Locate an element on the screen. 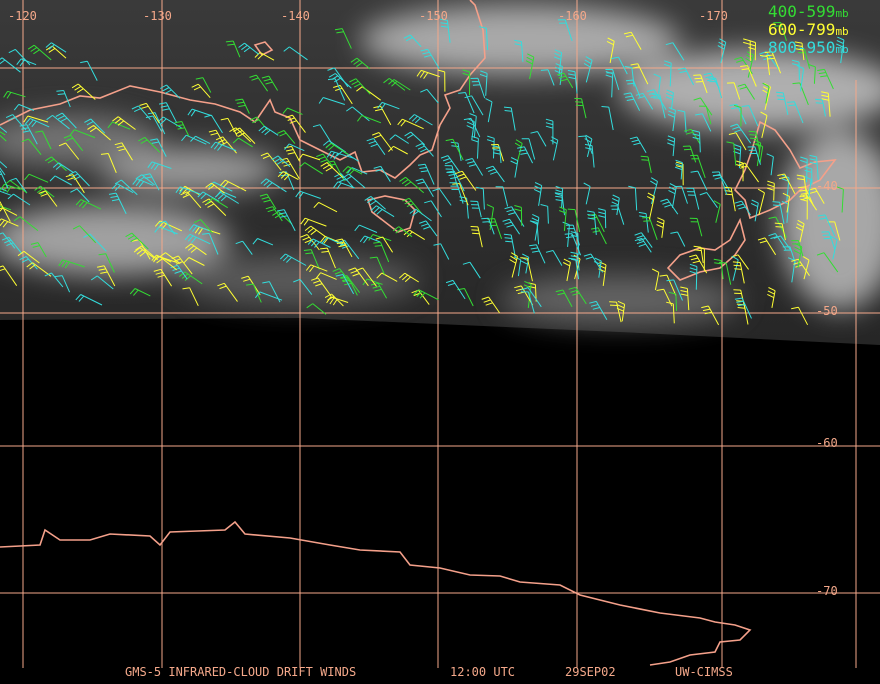 This screenshot has height=684, width=880. longitude-label: -140 is located at coordinates (295, 16).